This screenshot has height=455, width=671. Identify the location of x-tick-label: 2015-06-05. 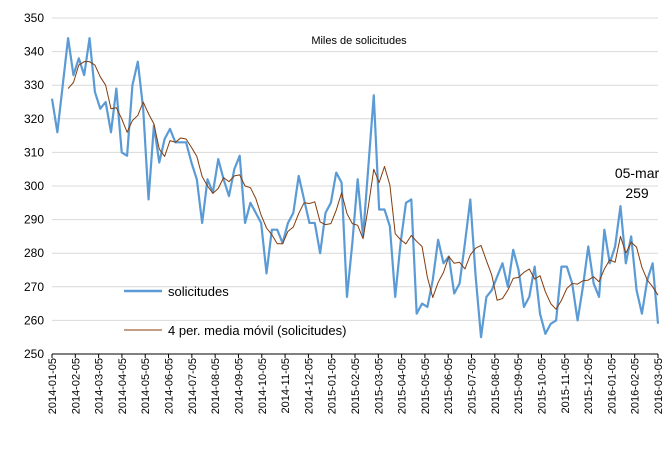
(449, 386).